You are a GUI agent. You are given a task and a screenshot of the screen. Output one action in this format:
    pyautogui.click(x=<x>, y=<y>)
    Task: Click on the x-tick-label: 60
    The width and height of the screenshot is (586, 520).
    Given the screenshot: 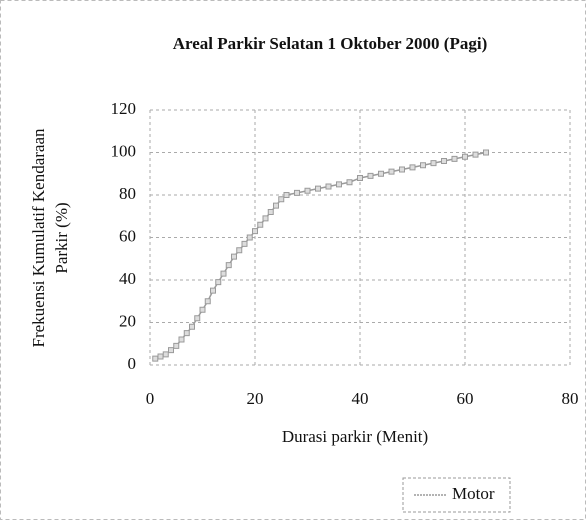 What is the action you would take?
    pyautogui.click(x=465, y=398)
    